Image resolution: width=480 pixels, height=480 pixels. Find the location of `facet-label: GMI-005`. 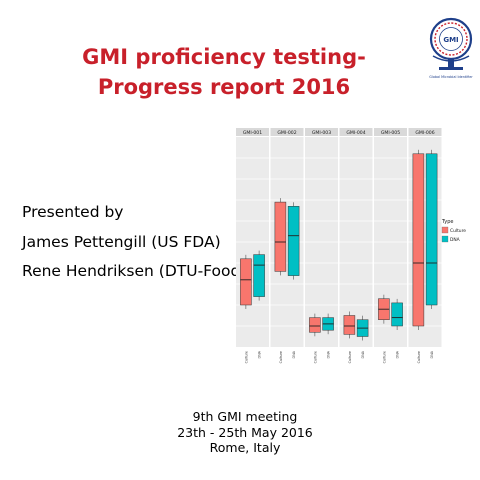

facet-label: GMI-005 is located at coordinates (390, 133).